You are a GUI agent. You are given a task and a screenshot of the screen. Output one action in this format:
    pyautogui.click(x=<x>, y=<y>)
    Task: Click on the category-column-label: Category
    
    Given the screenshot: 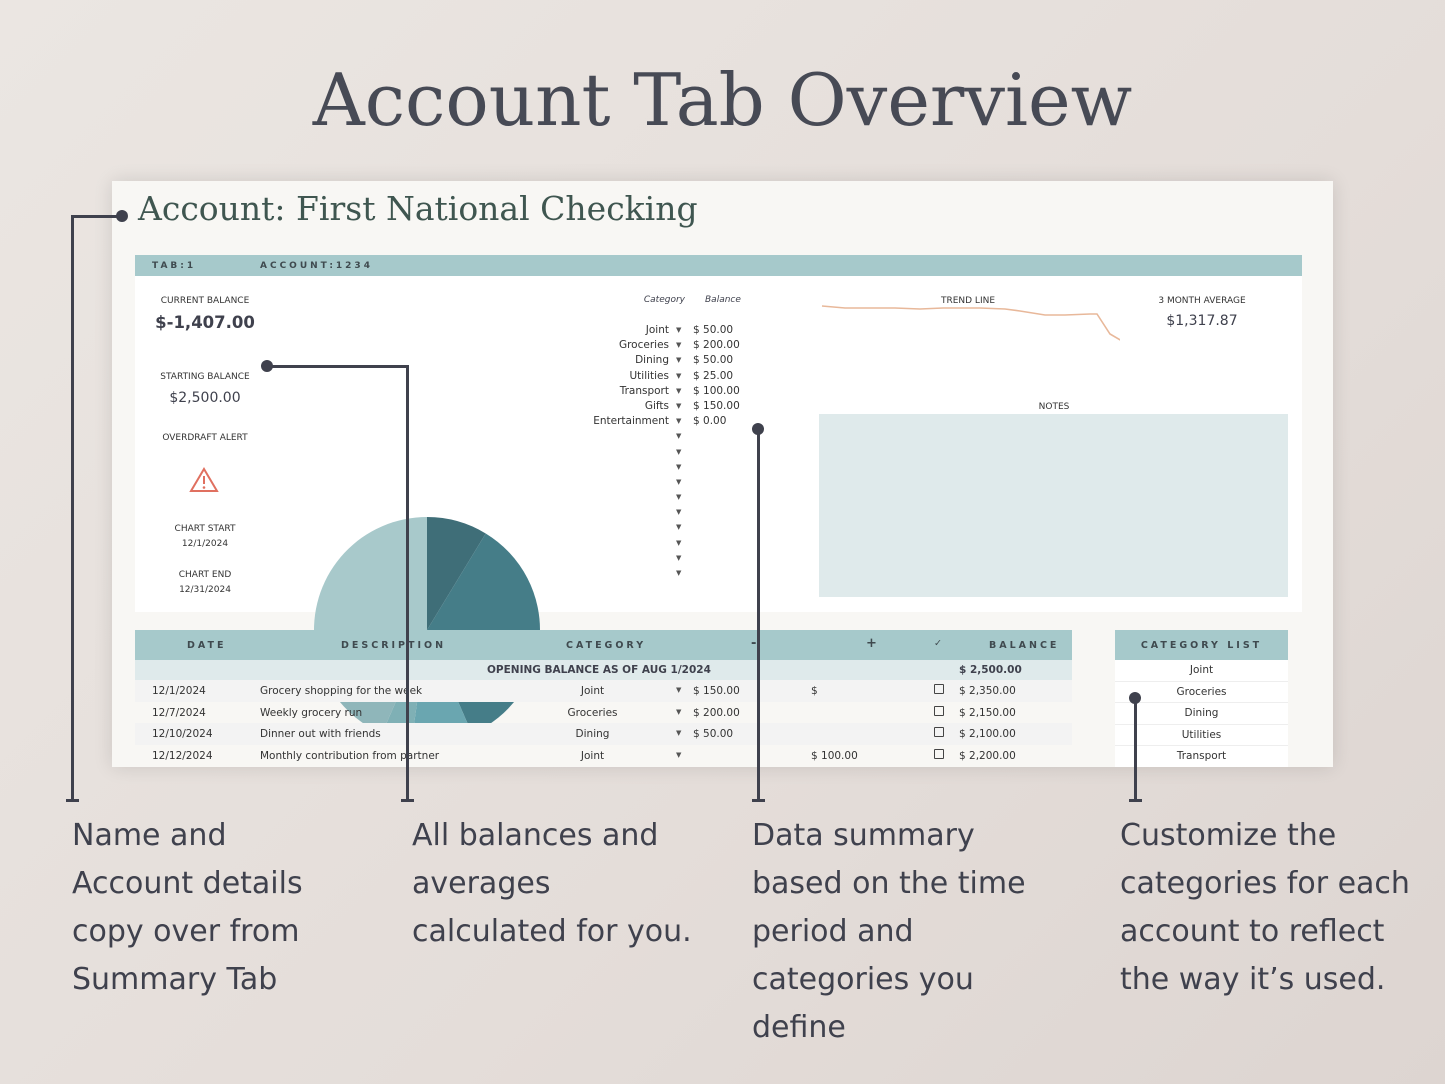 What is the action you would take?
    pyautogui.click(x=664, y=300)
    